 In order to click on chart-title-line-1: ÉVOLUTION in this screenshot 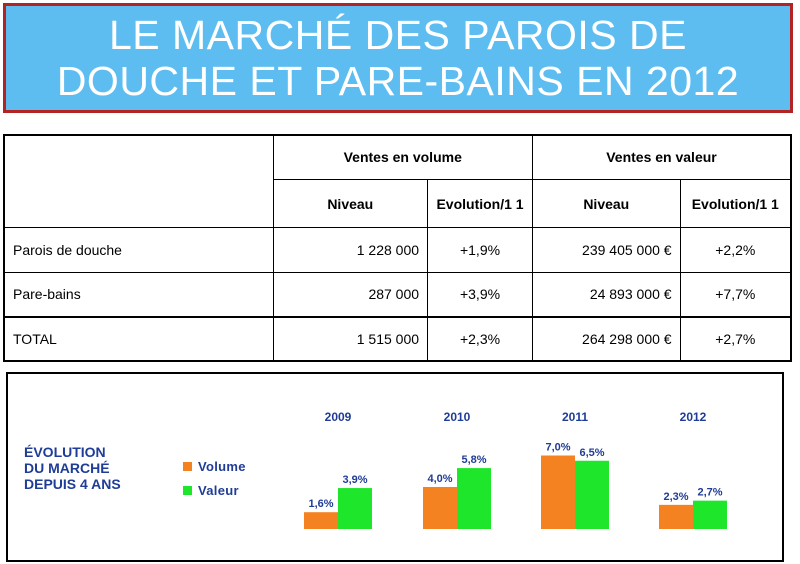, I will do `click(65, 452)`.